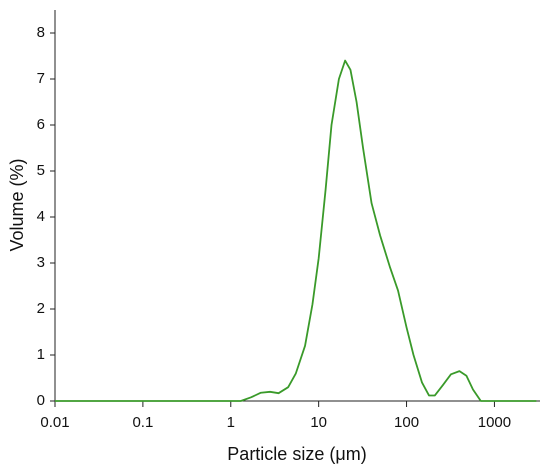 Image resolution: width=550 pixels, height=473 pixels. Describe the element at coordinates (41, 32) in the screenshot. I see `y-tick-label: 8` at that location.